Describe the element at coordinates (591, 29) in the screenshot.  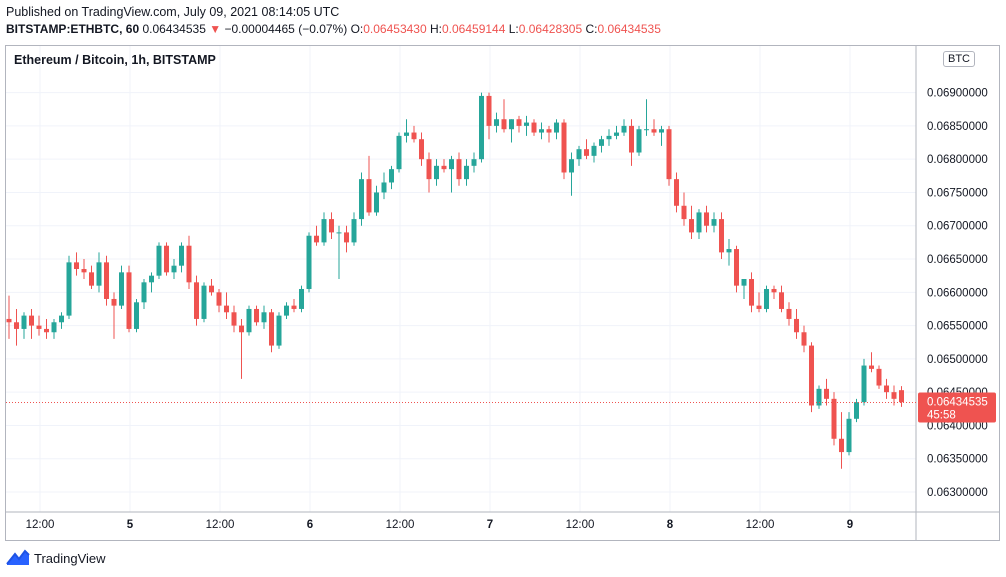
I see `close-label: C:` at that location.